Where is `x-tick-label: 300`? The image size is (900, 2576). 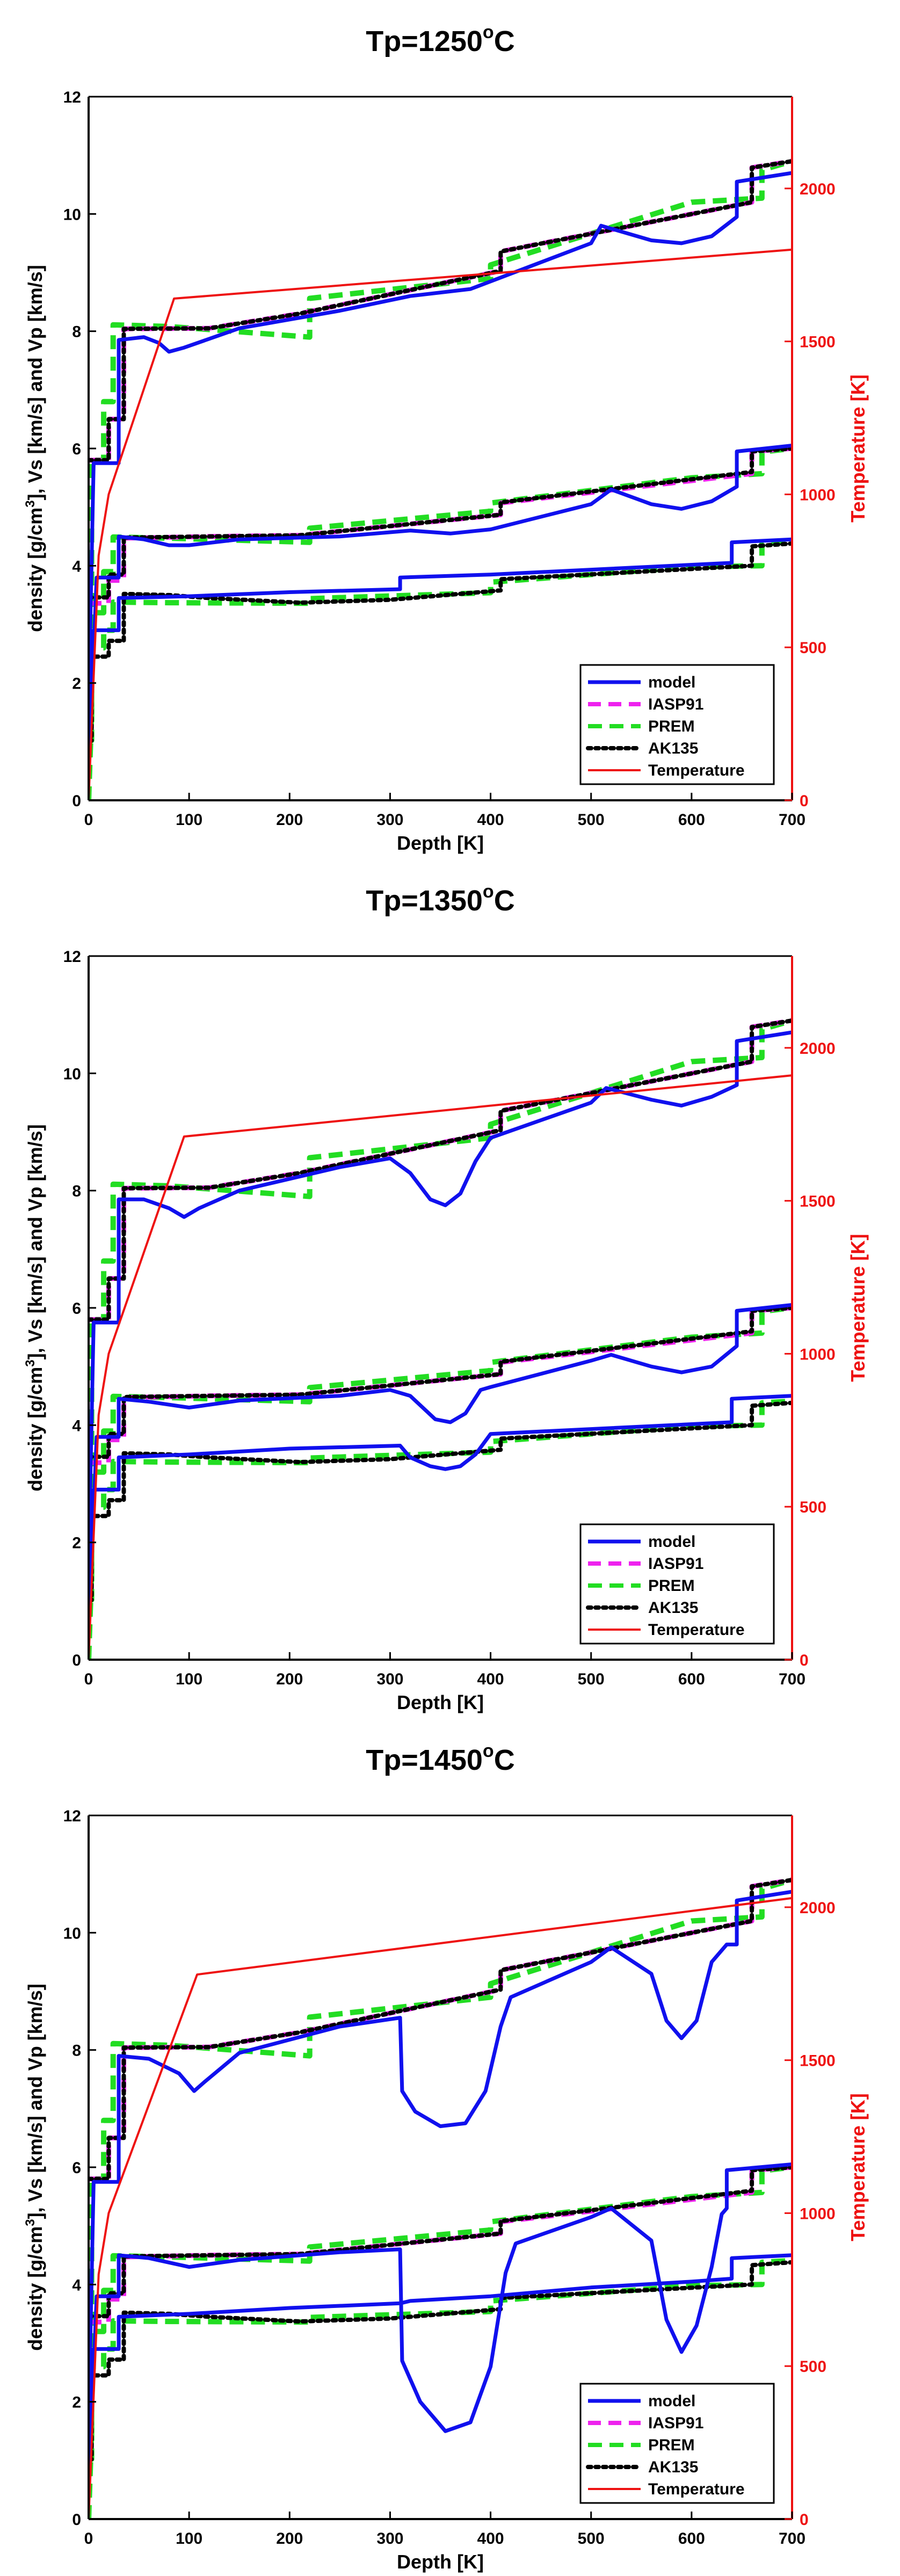
x-tick-label: 300 is located at coordinates (389, 1679).